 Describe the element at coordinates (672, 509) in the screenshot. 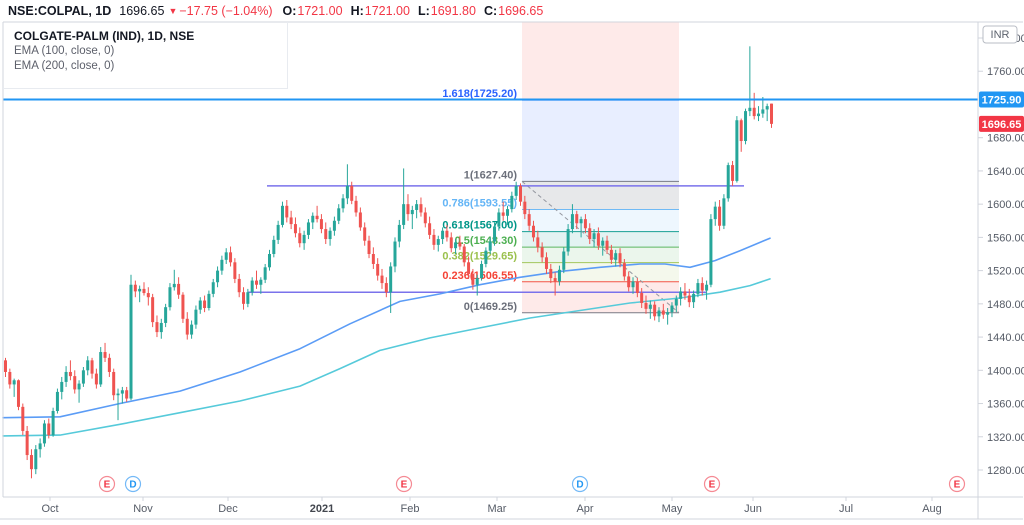

I see `time-tick-label: May` at that location.